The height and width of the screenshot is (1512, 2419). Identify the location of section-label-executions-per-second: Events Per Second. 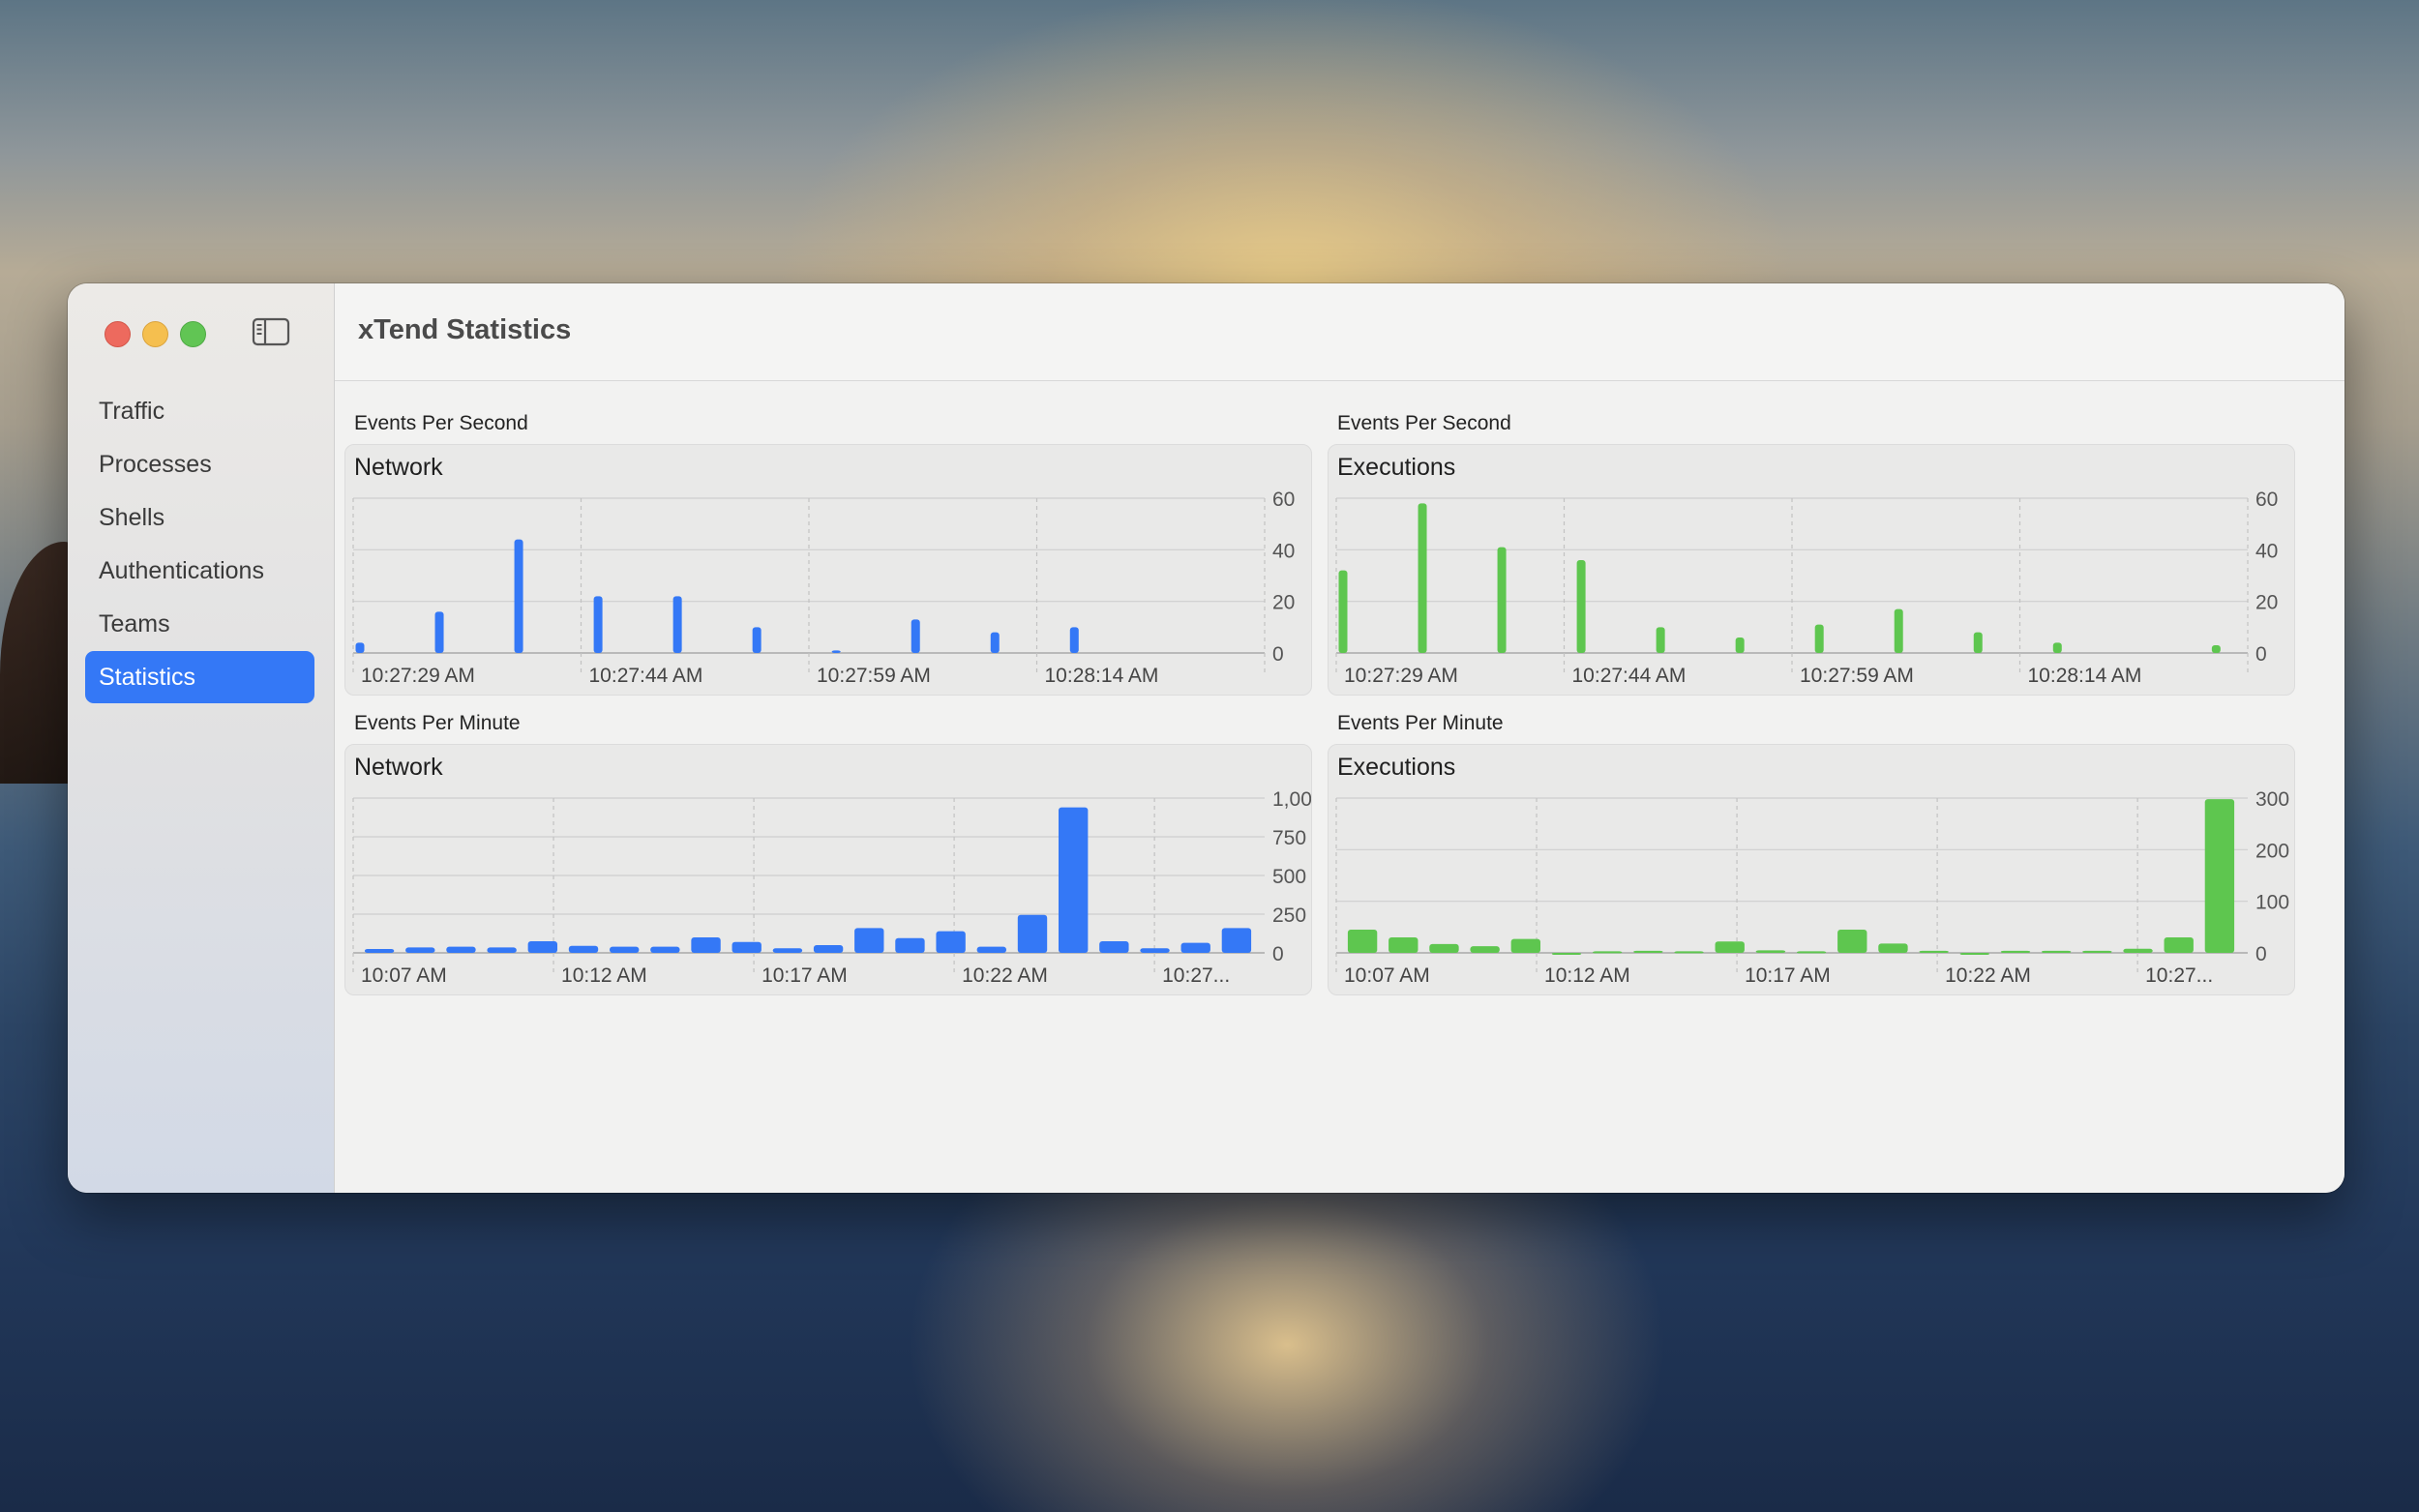
(1424, 423).